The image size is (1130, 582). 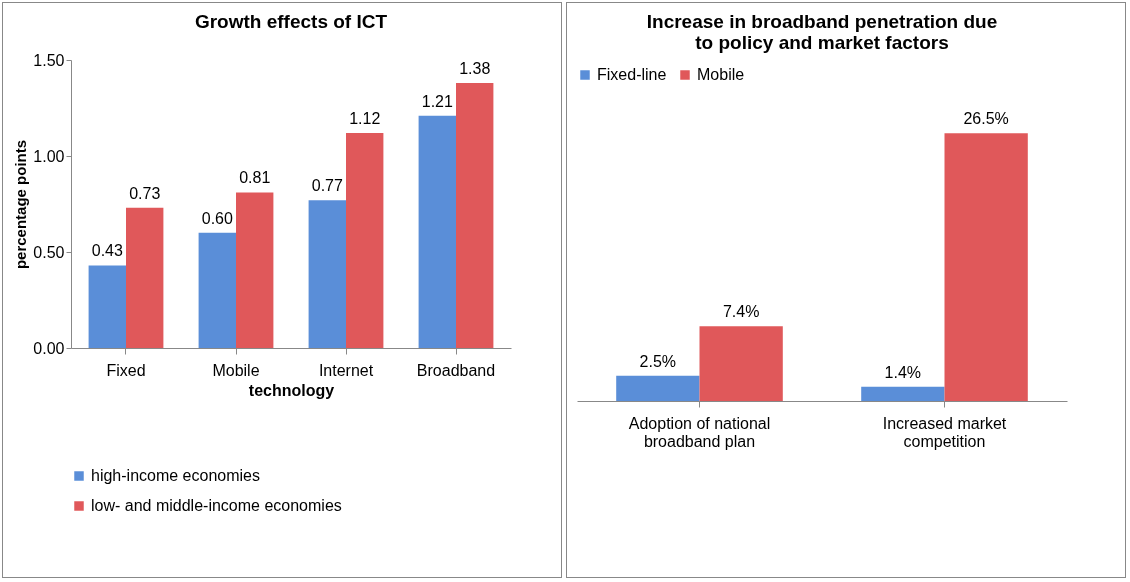 What do you see at coordinates (456, 370) in the screenshot?
I see `x-tick-label: Broadband` at bounding box center [456, 370].